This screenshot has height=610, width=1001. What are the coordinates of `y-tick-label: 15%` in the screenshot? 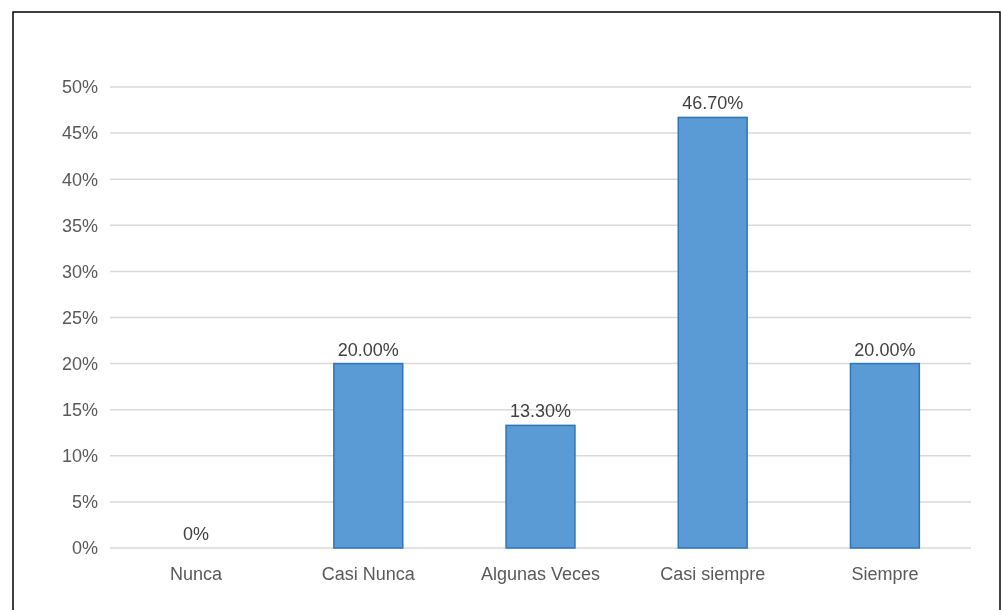 It's located at (79, 410).